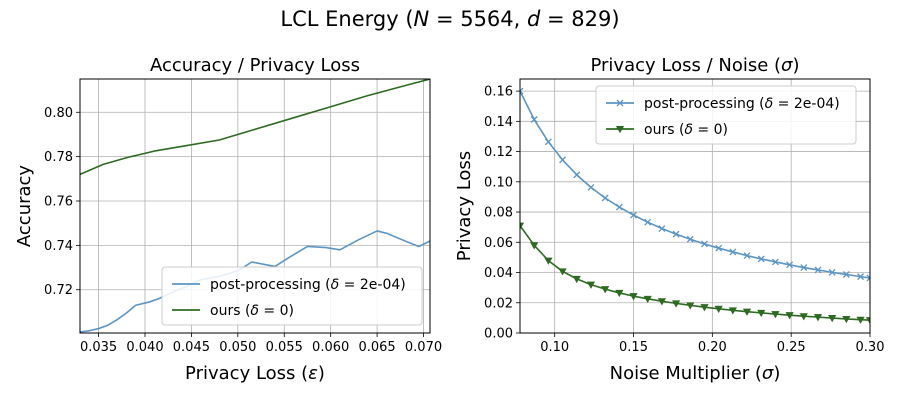 This screenshot has height=400, width=900. Describe the element at coordinates (98, 347) in the screenshot. I see `x-tick-label: 0.035` at that location.